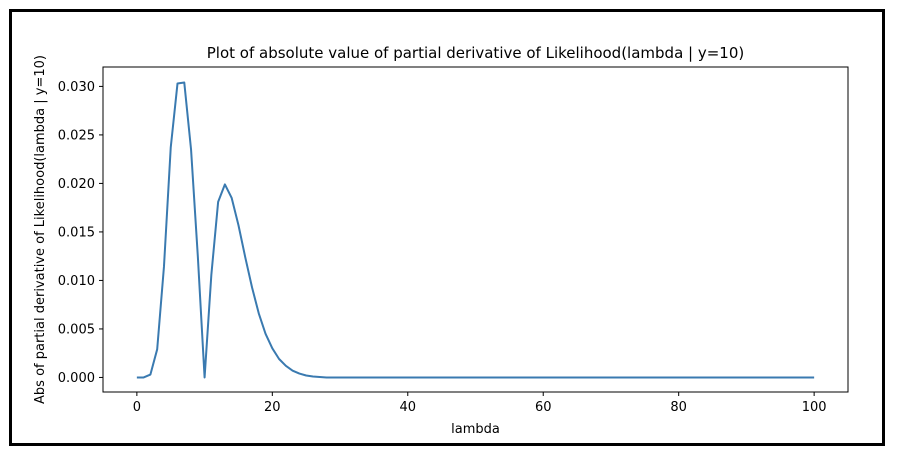  What do you see at coordinates (407, 407) in the screenshot?
I see `x-tick-label: 40` at bounding box center [407, 407].